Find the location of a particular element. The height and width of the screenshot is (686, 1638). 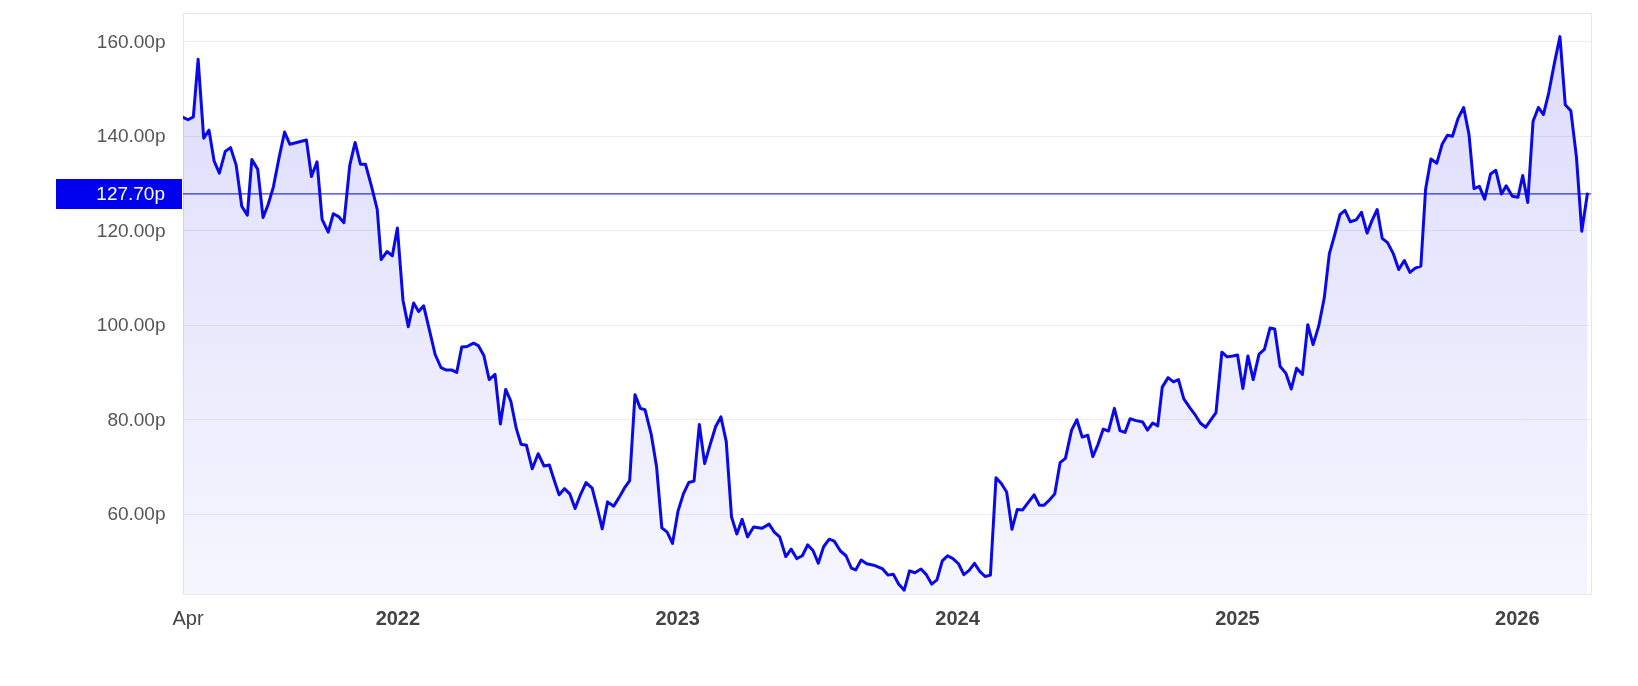

x-tick-label: 2024 is located at coordinates (958, 617).